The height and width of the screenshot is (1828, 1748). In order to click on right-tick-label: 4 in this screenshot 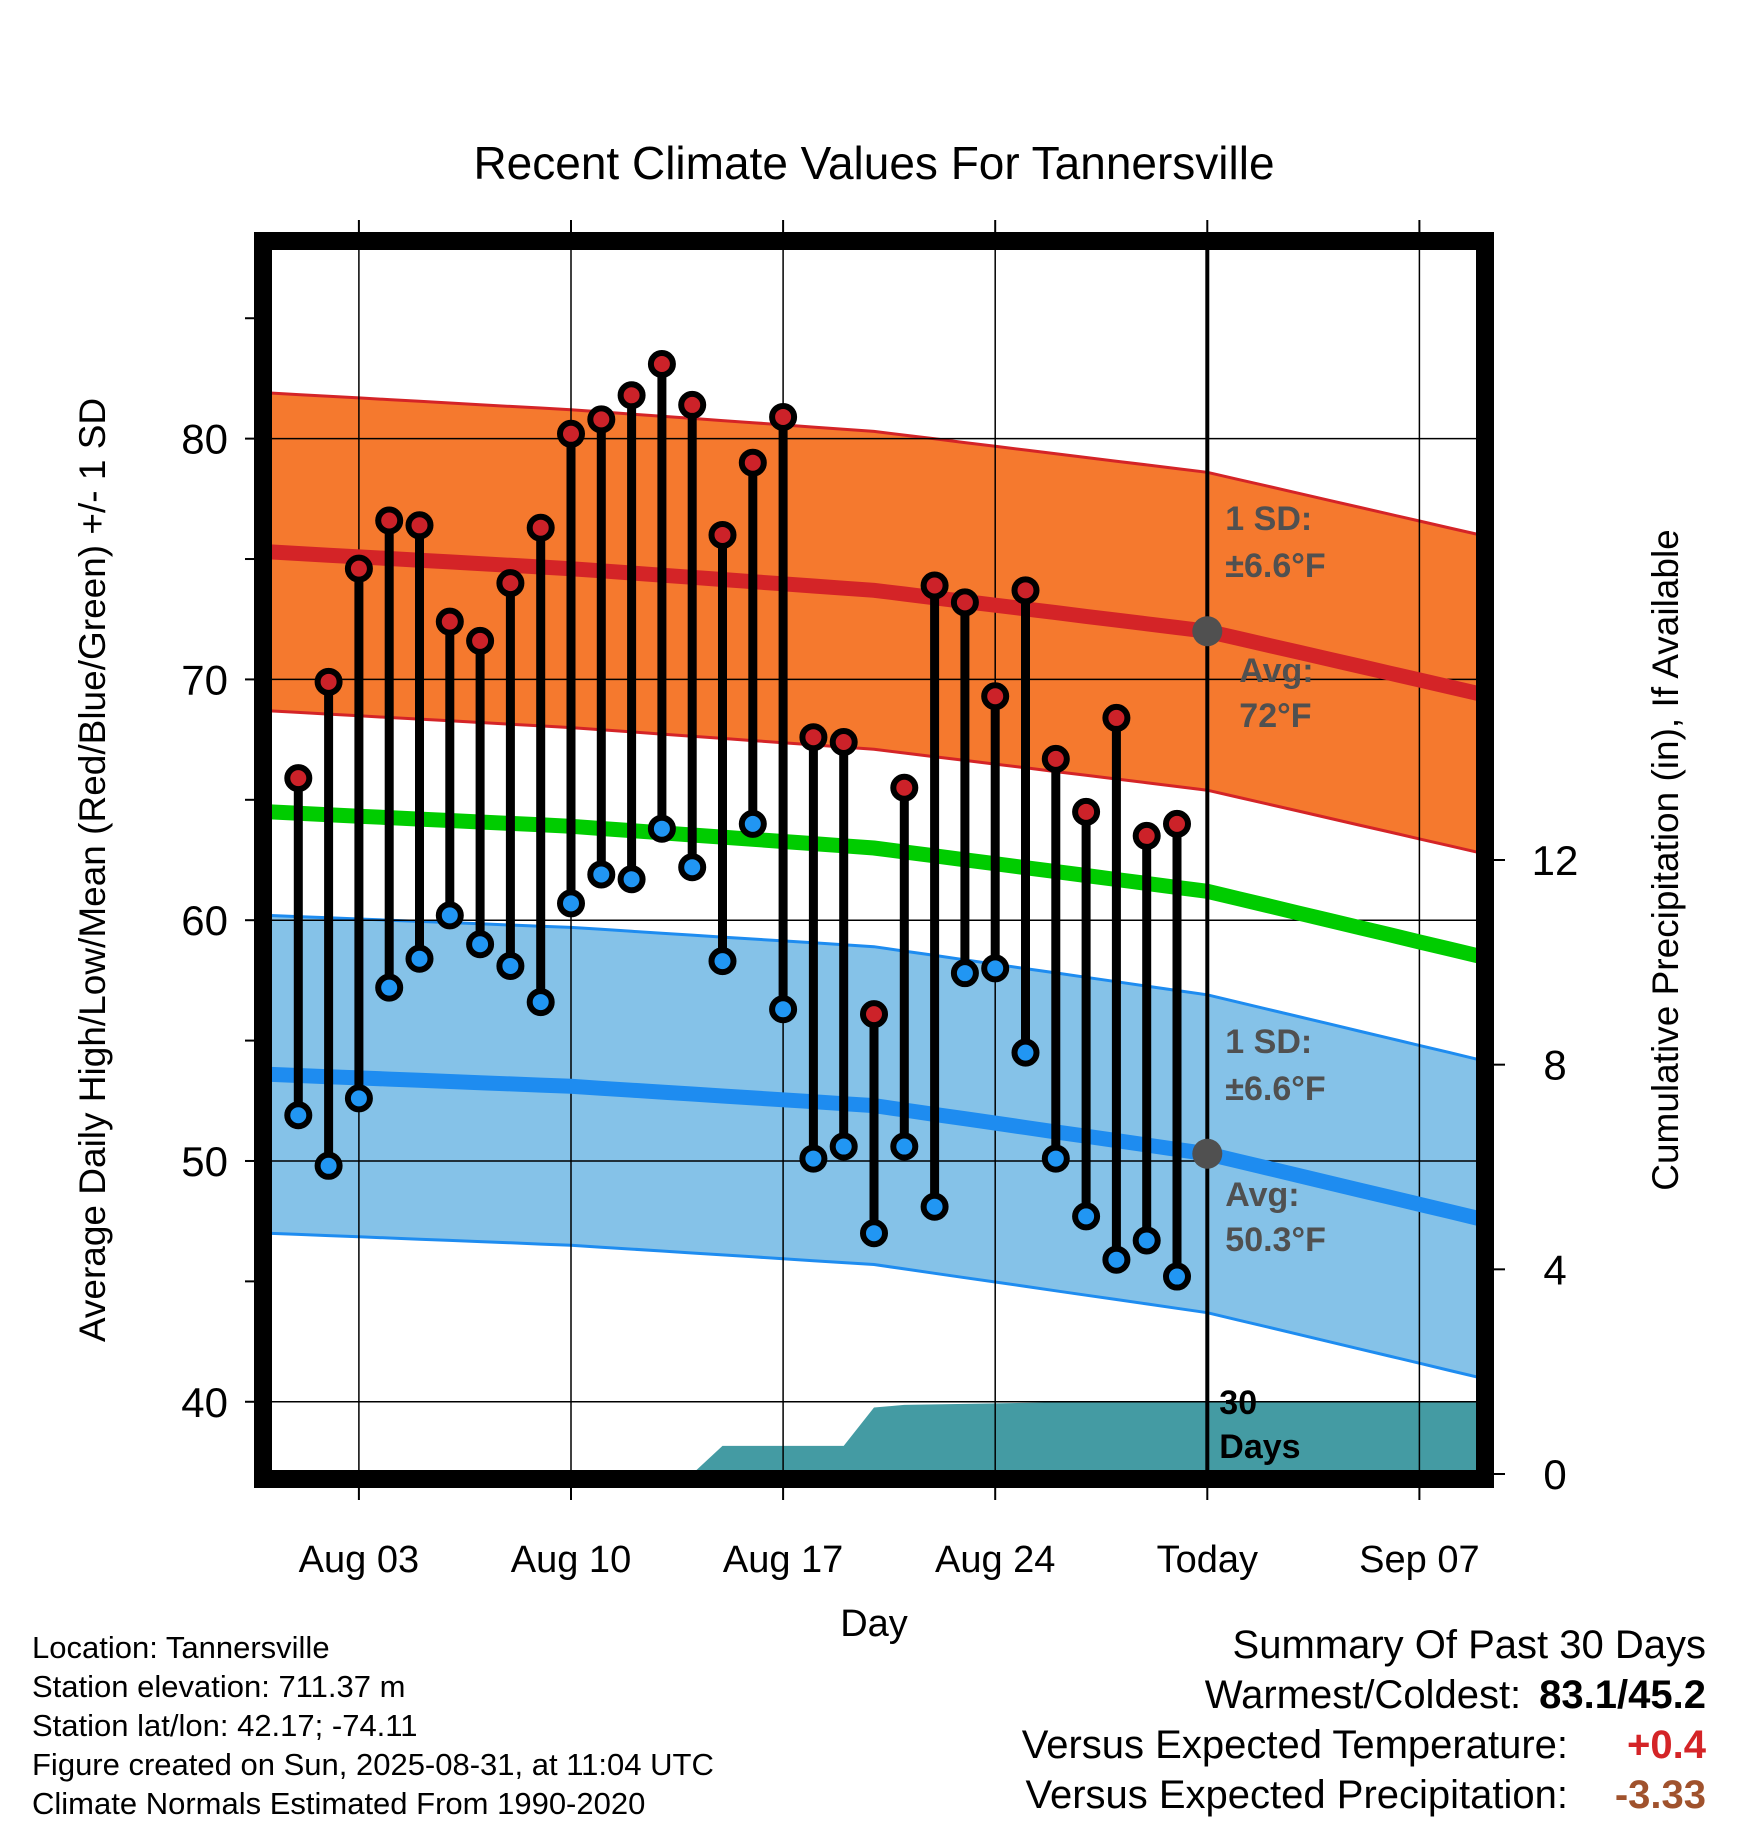, I will do `click(1554, 1269)`.